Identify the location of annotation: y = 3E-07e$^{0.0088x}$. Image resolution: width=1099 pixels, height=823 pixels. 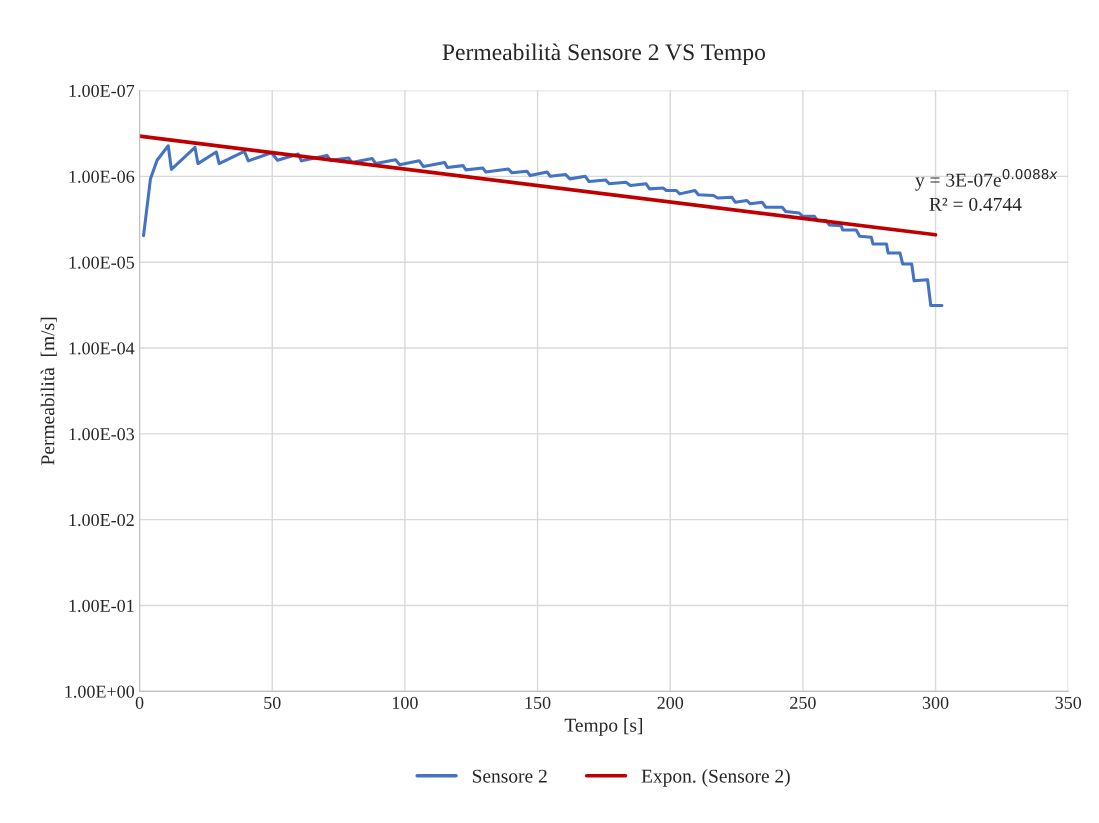
(986, 179).